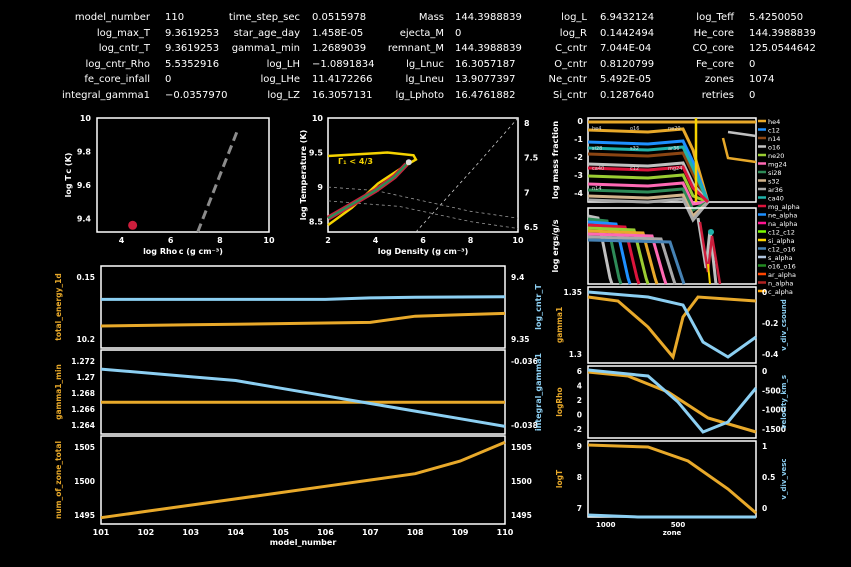 The height and width of the screenshot is (567, 851). Describe the element at coordinates (555, 245) in the screenshot. I see `eps-ylabel: log ergs/g/s` at that location.